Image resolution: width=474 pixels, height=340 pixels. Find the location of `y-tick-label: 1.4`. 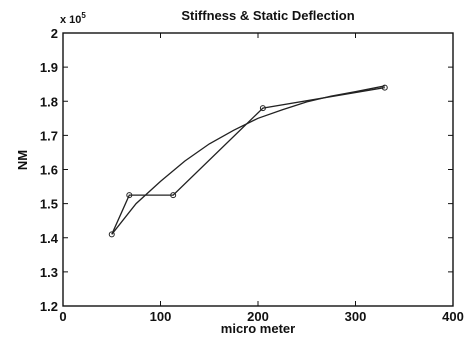

y-tick-label: 1.4 is located at coordinates (49, 238).